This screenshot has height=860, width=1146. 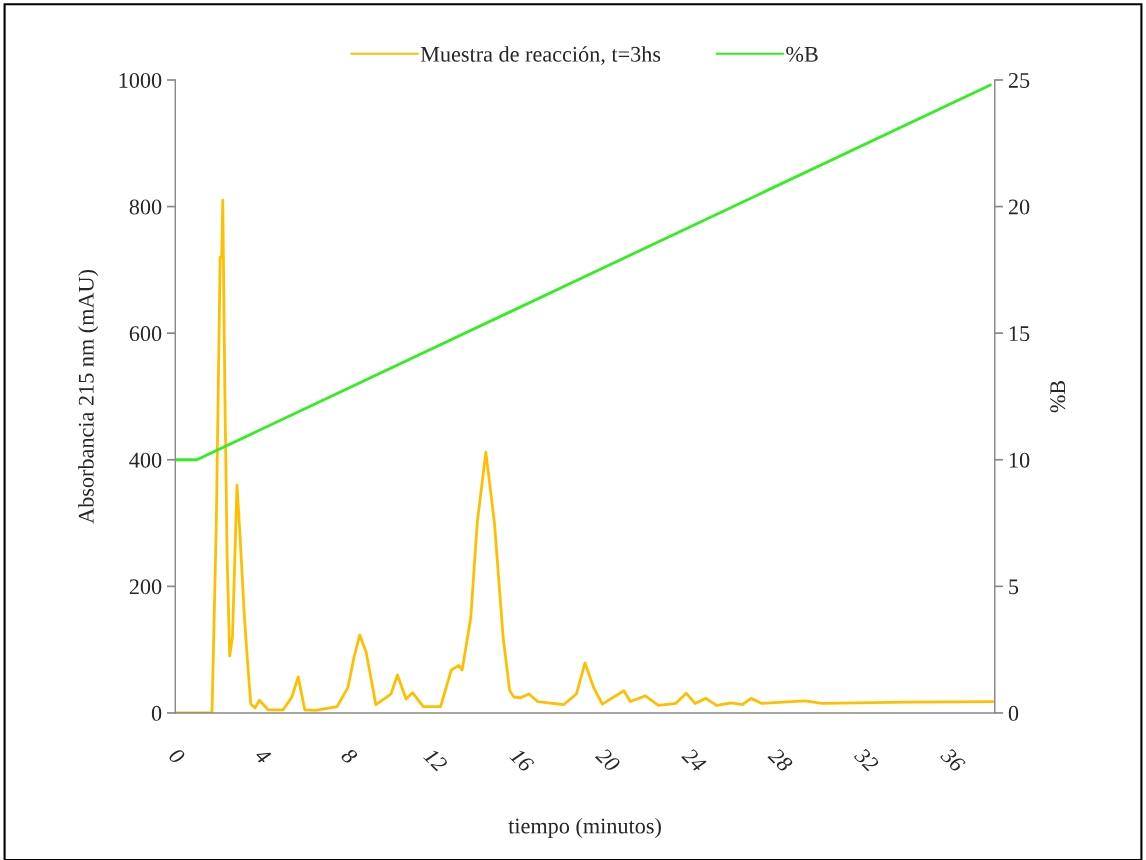 What do you see at coordinates (145, 207) in the screenshot?
I see `y-tick-label: 800` at bounding box center [145, 207].